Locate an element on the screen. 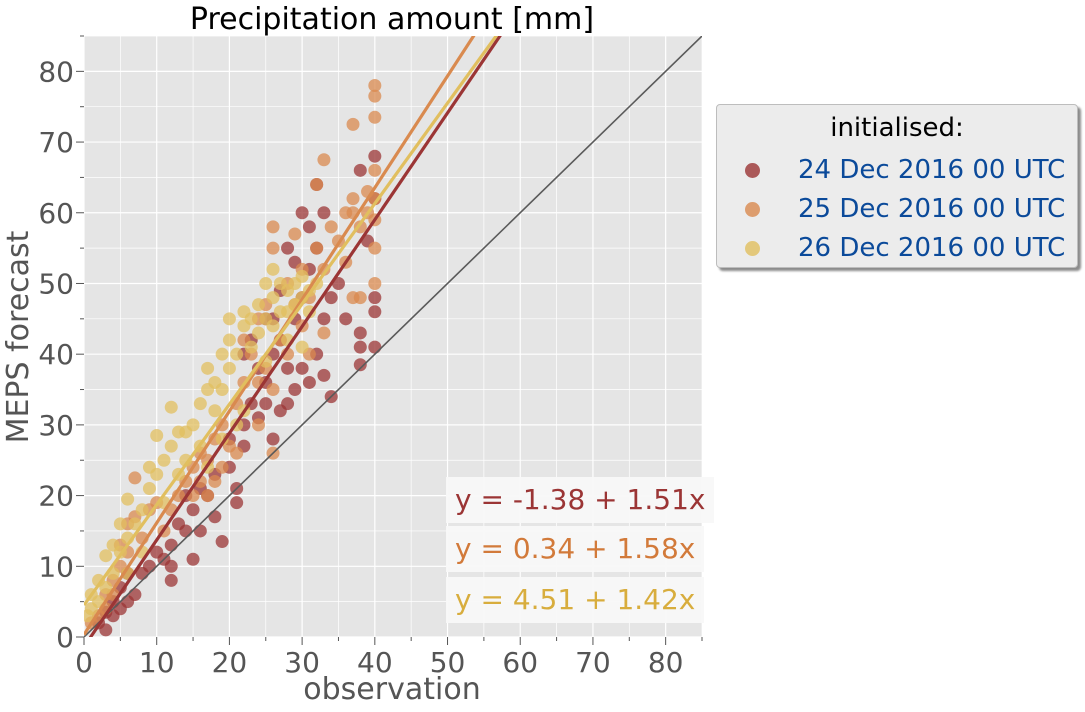 This screenshot has height=712, width=1085. legend-marker-25dec is located at coordinates (752, 209).